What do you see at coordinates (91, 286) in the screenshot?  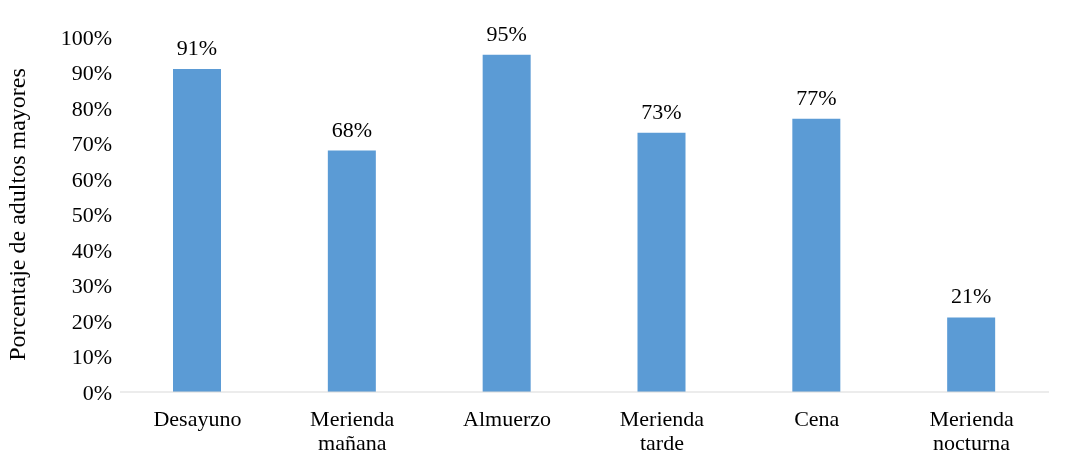 I see `y-tick-label: 30%` at bounding box center [91, 286].